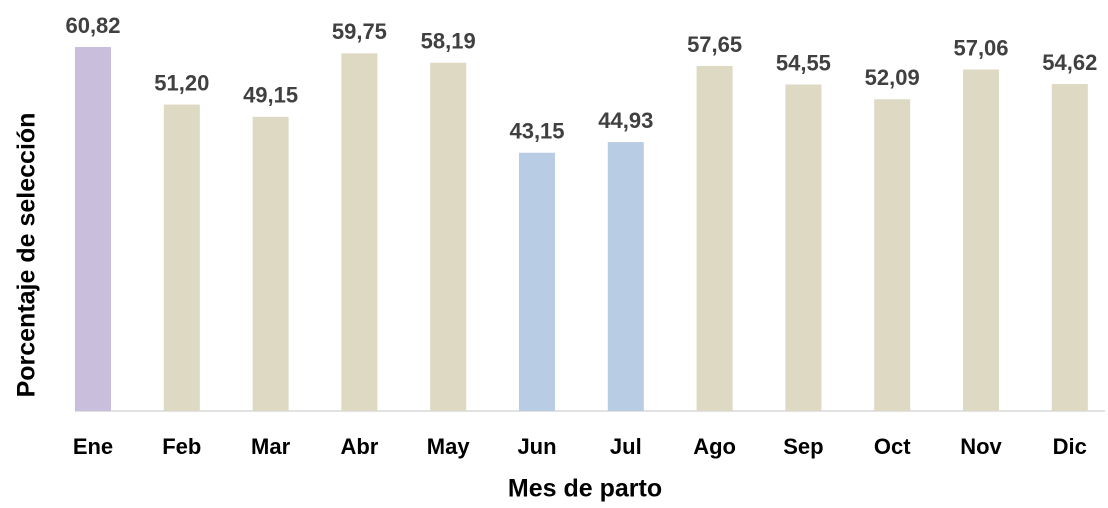 This screenshot has height=508, width=1108. I want to click on x-tick-label: Mar, so click(271, 446).